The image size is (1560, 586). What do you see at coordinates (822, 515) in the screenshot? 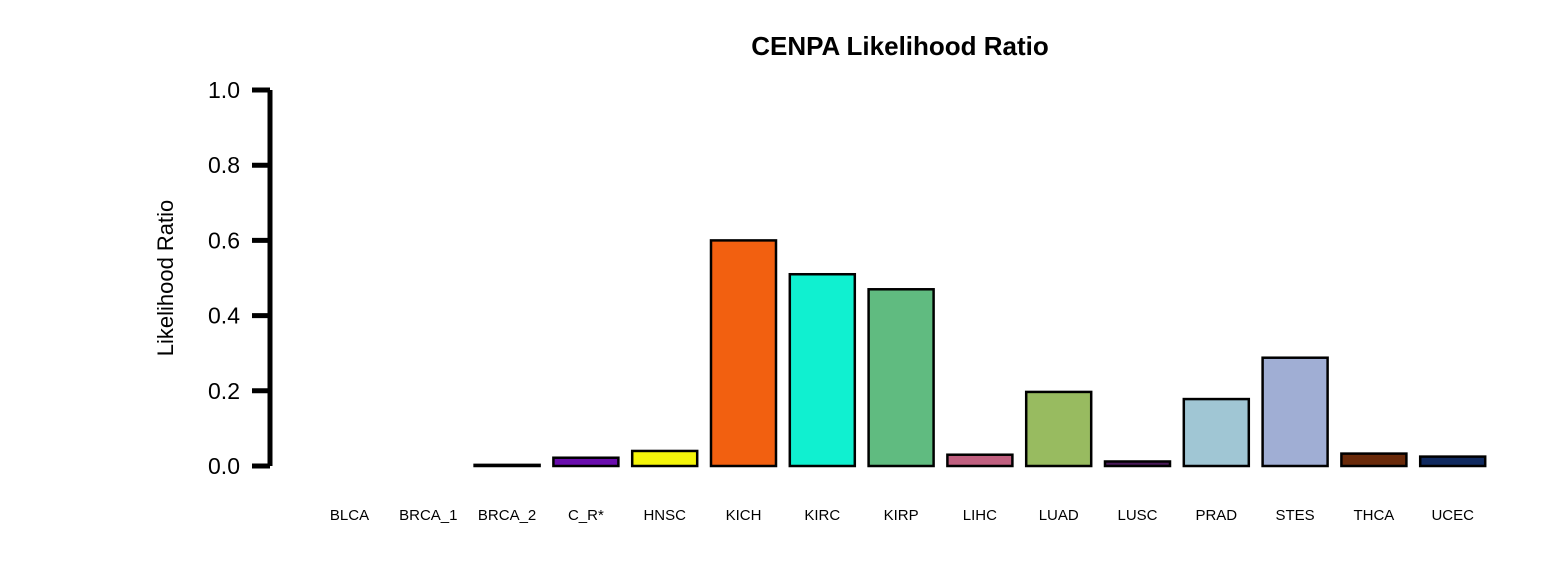
I see `category-label: KIRC` at bounding box center [822, 515].